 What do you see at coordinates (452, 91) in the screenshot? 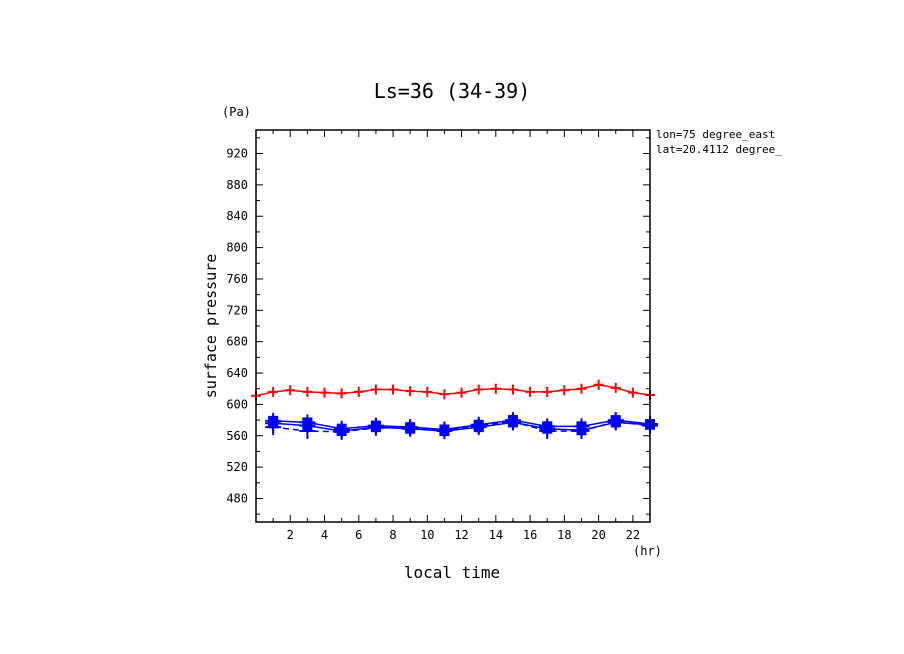
I see `chart-title: Ls=36 (34-39)` at bounding box center [452, 91].